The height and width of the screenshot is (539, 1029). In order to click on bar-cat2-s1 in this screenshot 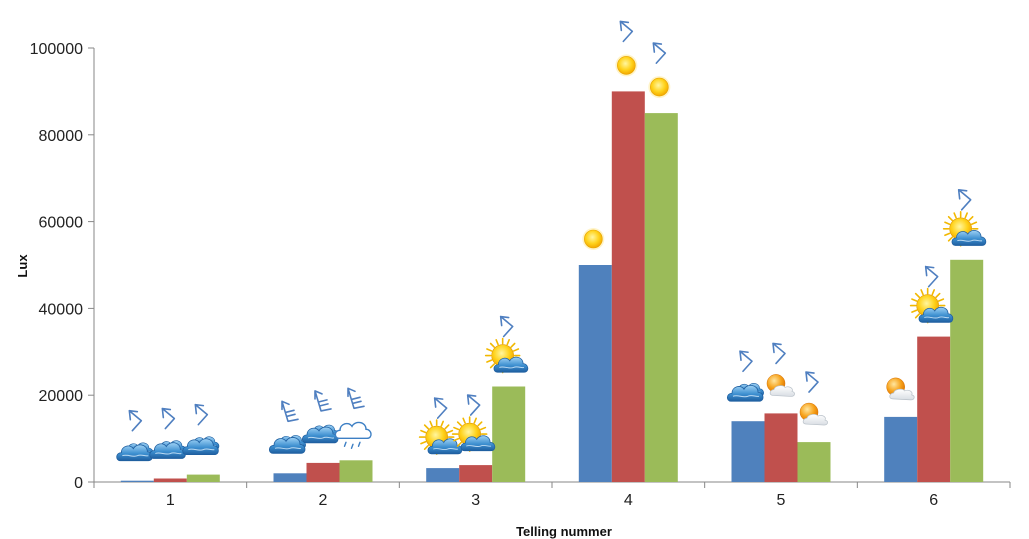, I will do `click(290, 477)`.